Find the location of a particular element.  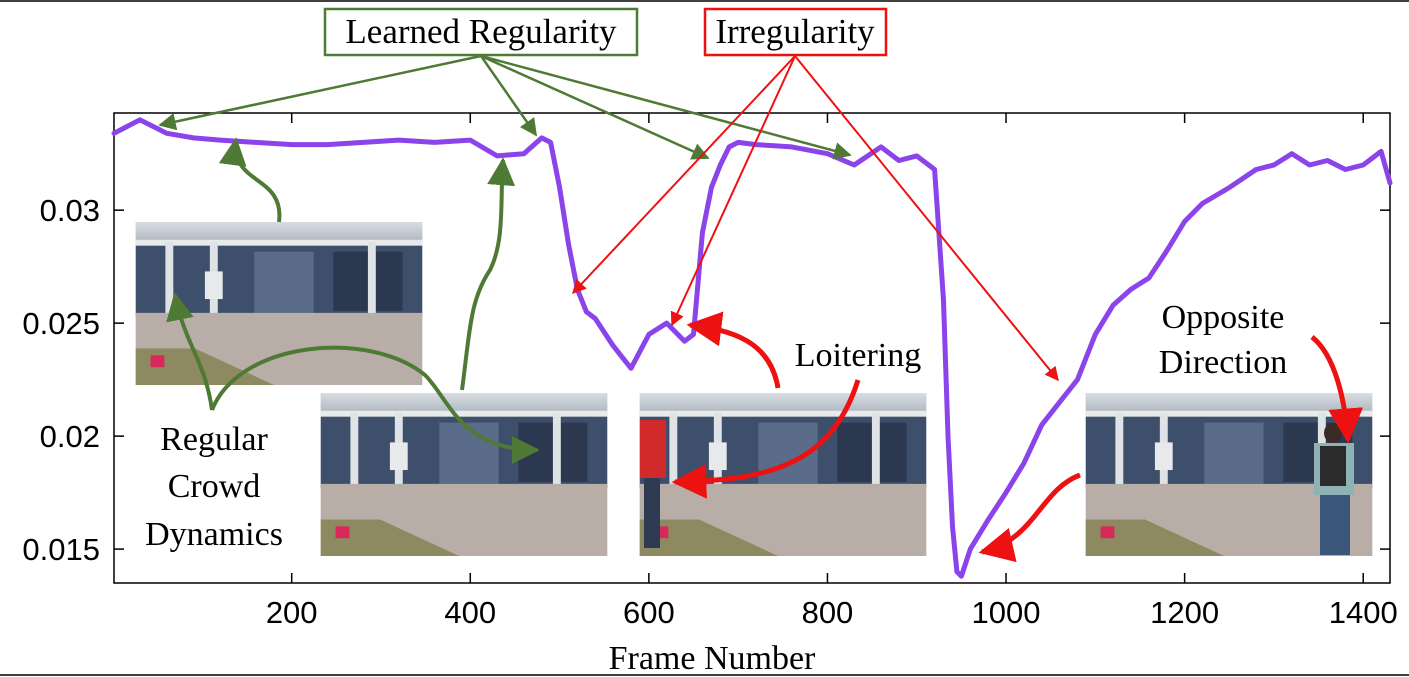

irregularity-label: Irregularity is located at coordinates (795, 31).